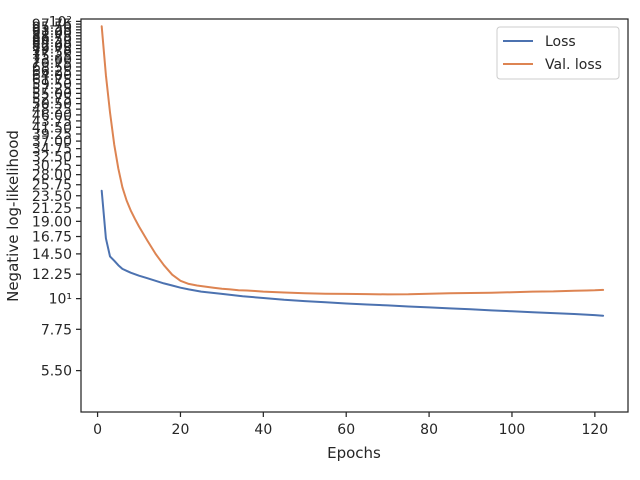  Describe the element at coordinates (512, 430) in the screenshot. I see `x-tick-label: 100` at that location.